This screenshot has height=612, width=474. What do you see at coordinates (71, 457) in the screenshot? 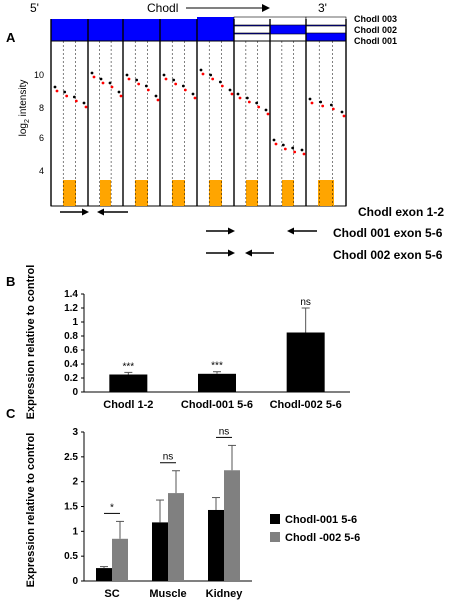
I see `panel-c-ytick-label-5: 2.5` at bounding box center [71, 457].